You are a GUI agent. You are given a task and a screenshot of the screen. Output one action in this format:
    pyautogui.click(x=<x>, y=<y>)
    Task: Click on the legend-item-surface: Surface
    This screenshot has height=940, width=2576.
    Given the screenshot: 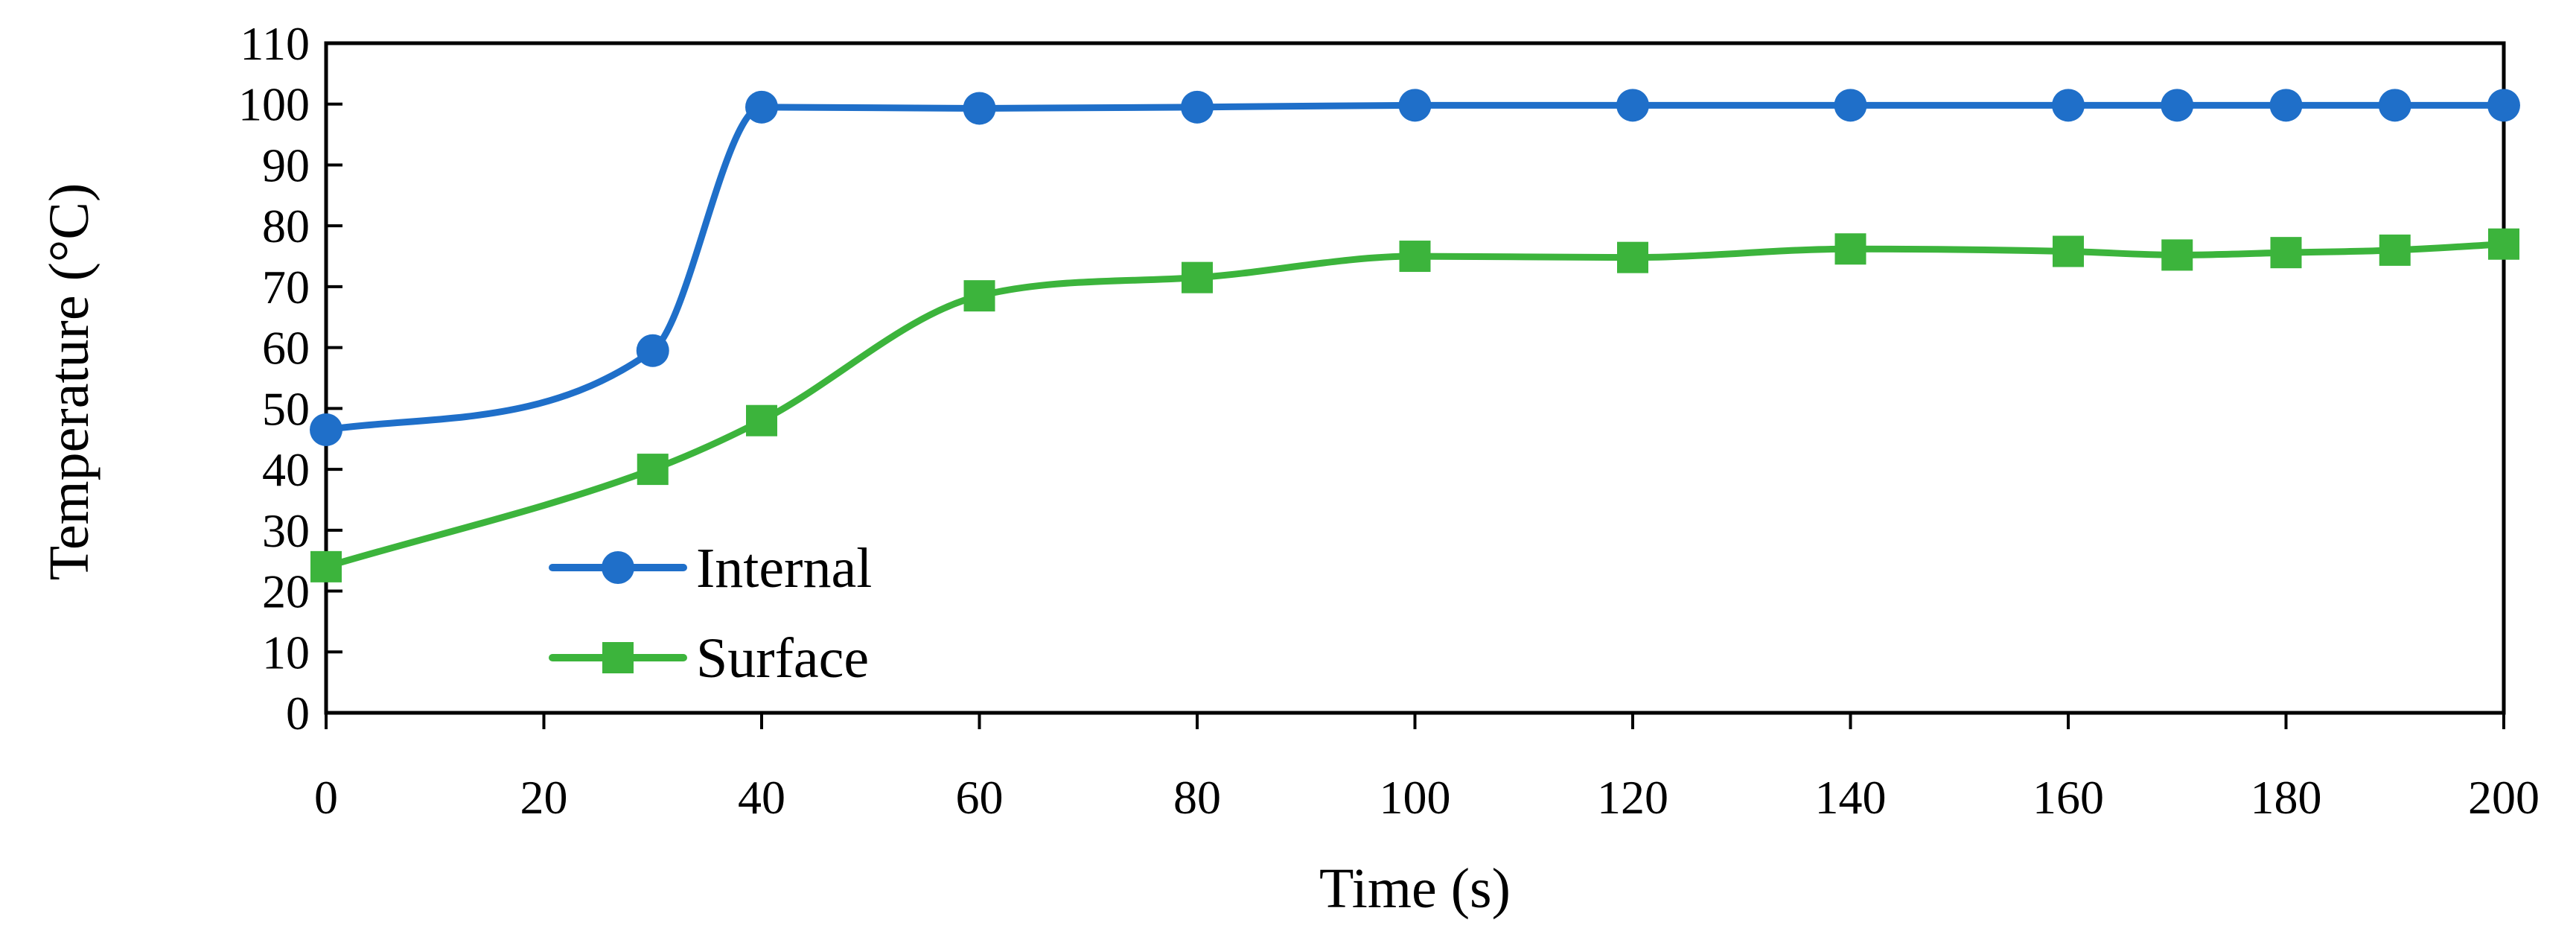 What is the action you would take?
    pyautogui.click(x=709, y=659)
    